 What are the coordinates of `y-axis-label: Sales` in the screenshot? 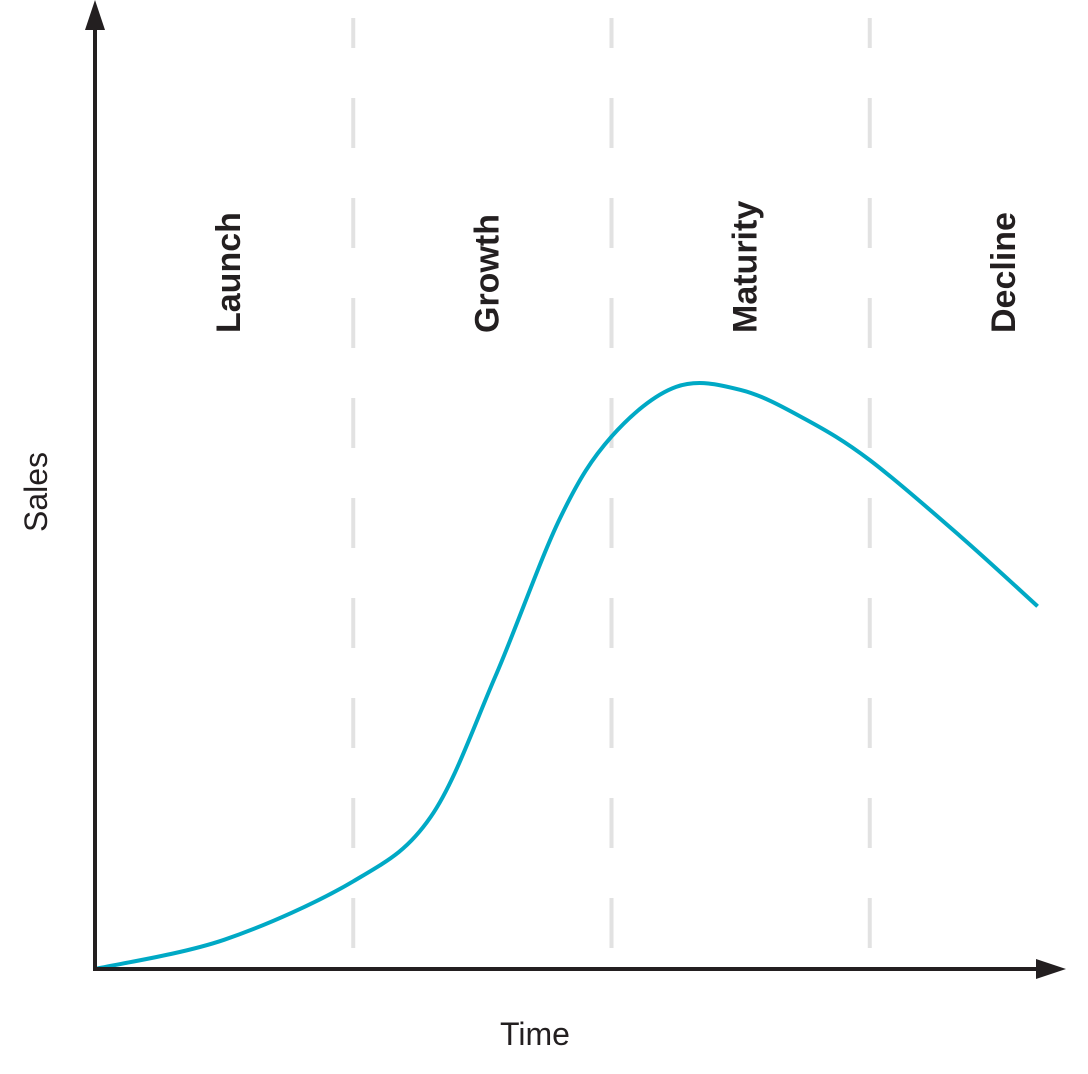 It's located at (36, 492).